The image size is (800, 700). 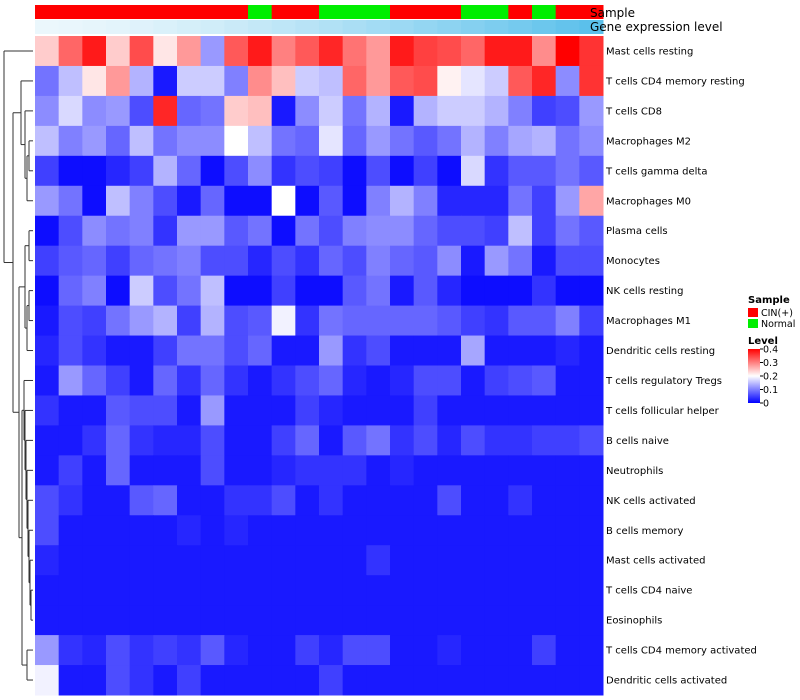 What do you see at coordinates (648, 591) in the screenshot?
I see `row-label: T cells CD4 naive` at bounding box center [648, 591].